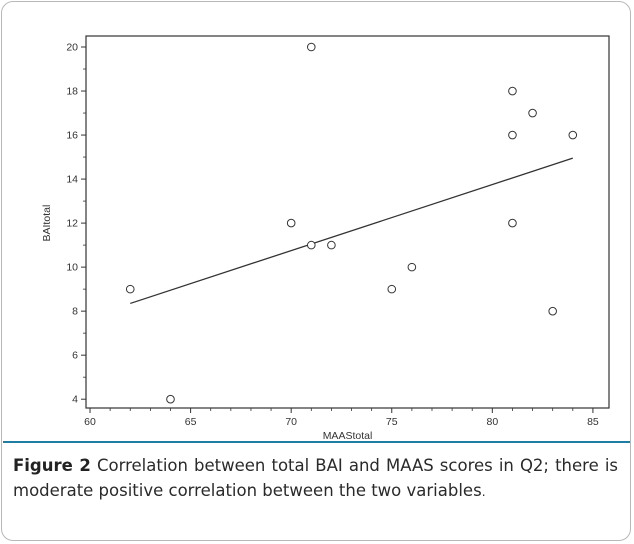  Describe the element at coordinates (52, 465) in the screenshot. I see `figure-label: Figure 2` at that location.